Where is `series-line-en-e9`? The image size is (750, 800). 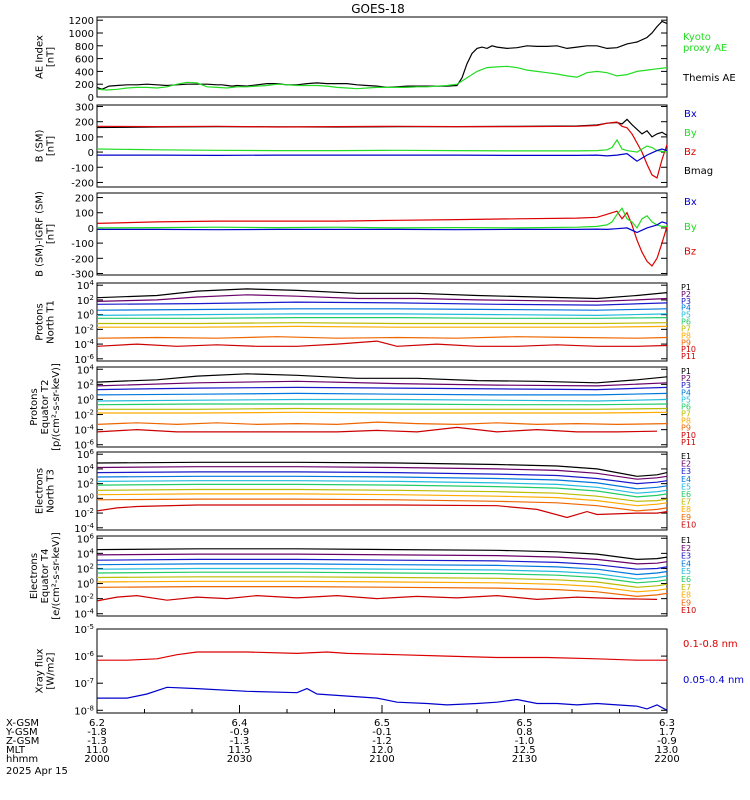 series-line-en-e9 is located at coordinates (382, 505).